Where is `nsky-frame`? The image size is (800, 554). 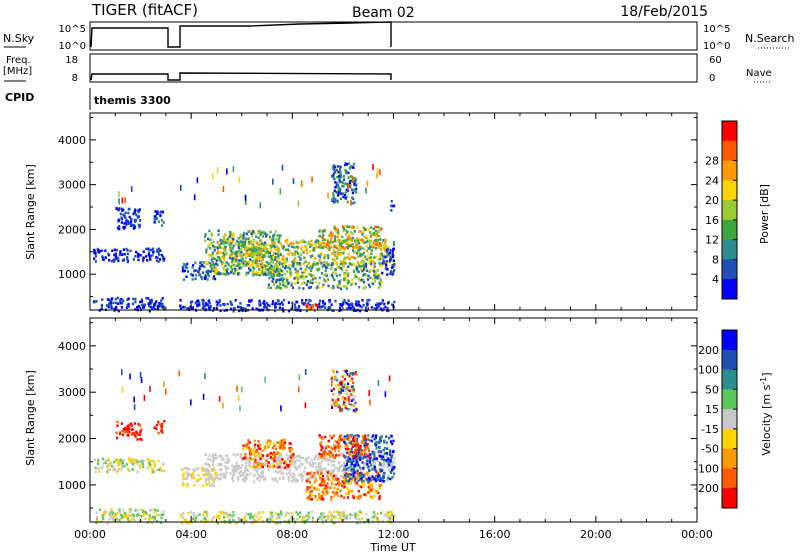 nsky-frame is located at coordinates (393, 36).